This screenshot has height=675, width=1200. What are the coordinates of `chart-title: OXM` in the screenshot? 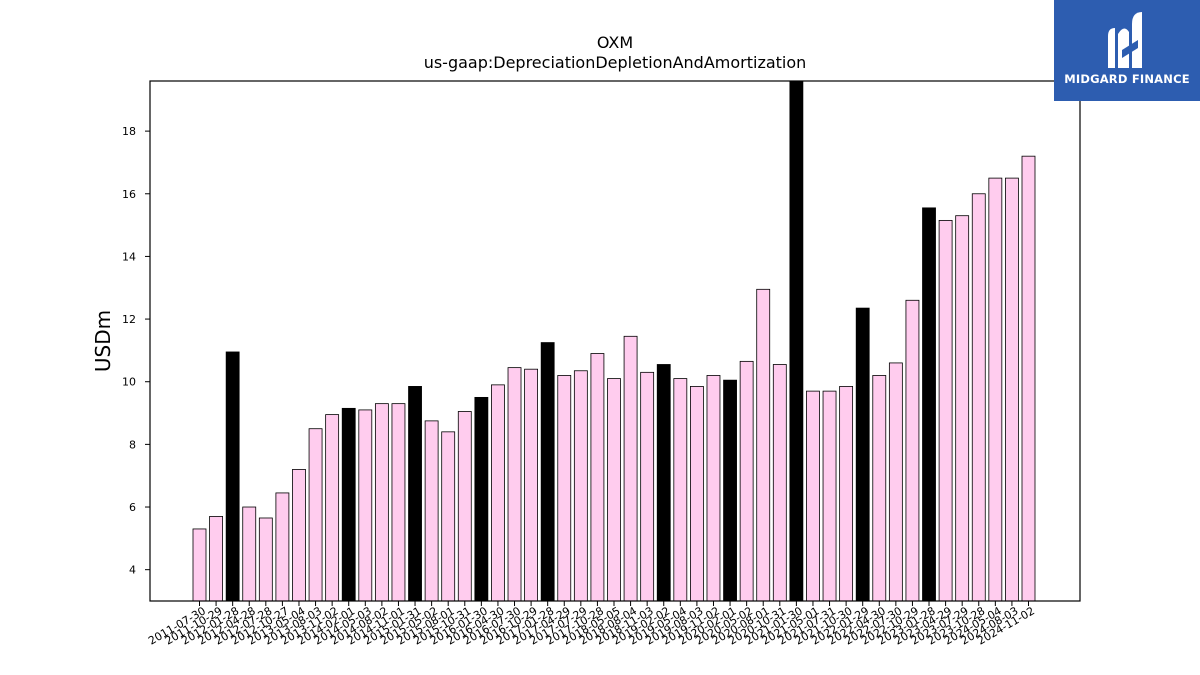 It's located at (615, 42).